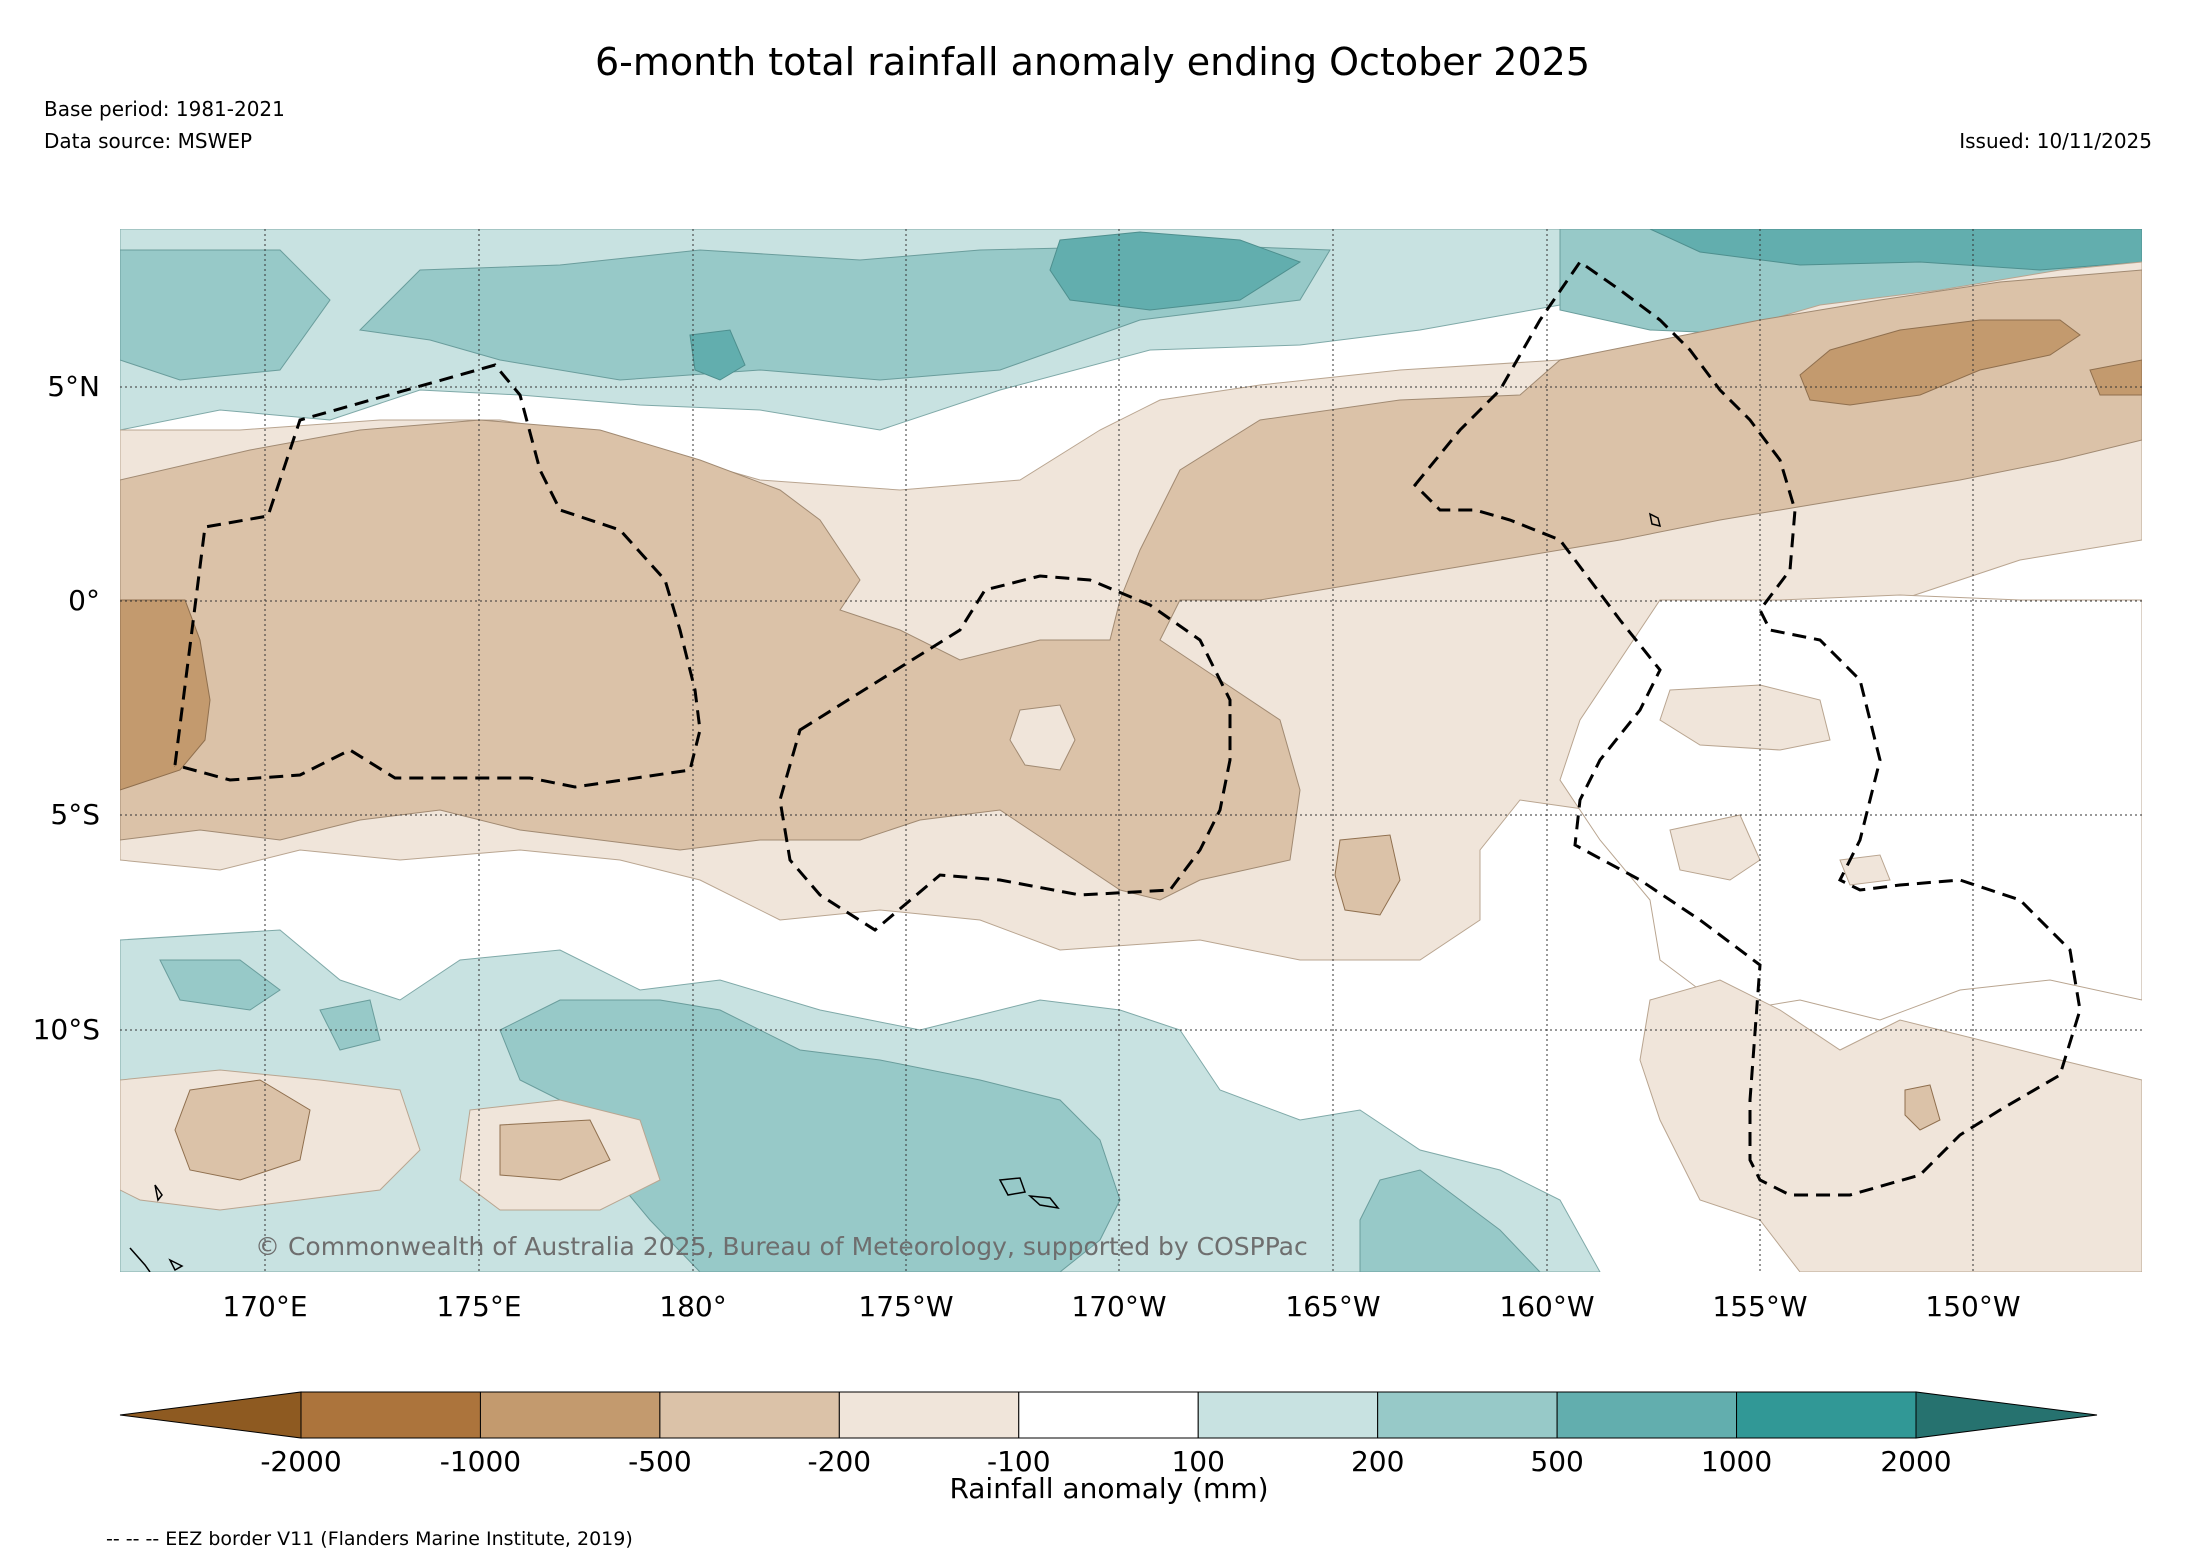 The height and width of the screenshot is (1563, 2185). I want to click on lat-label-10s: 10°S, so click(66, 1029).